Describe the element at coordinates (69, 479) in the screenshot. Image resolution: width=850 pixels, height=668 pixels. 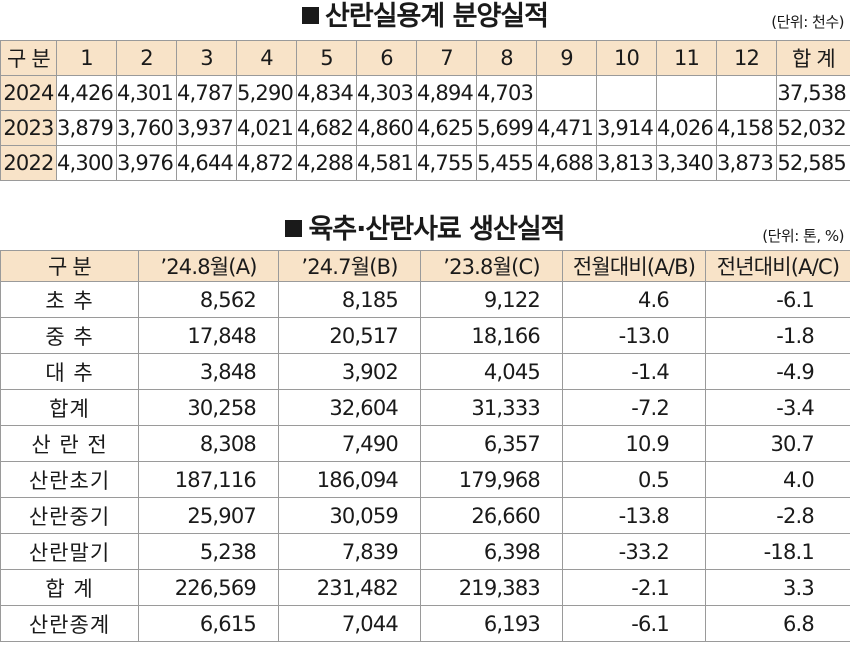
I see `table2-row-label: 산란초기` at that location.